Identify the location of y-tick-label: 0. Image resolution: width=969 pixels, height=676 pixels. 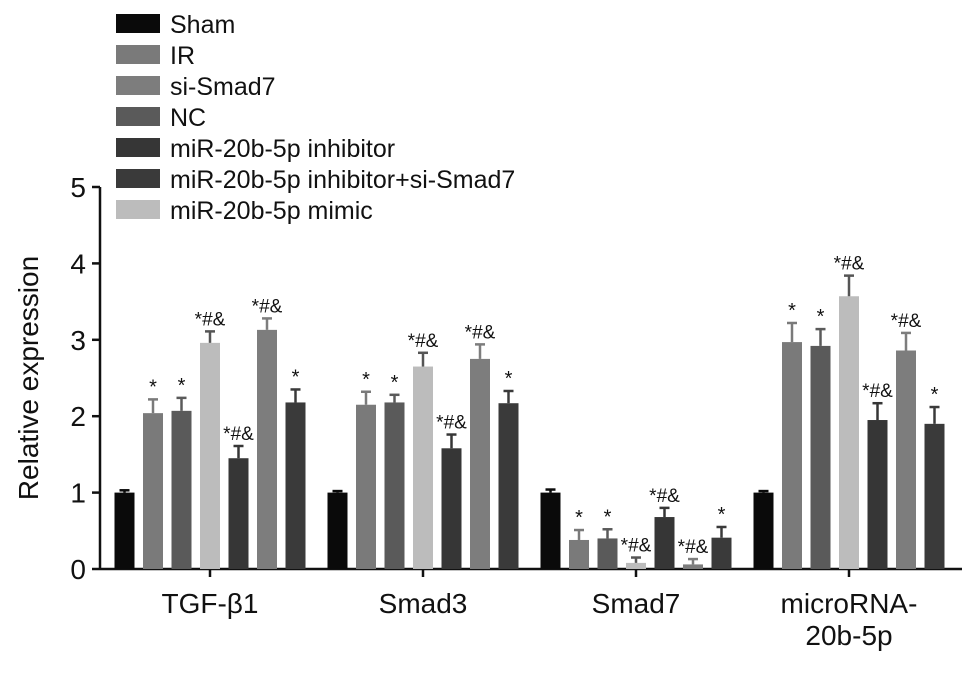
(78, 569).